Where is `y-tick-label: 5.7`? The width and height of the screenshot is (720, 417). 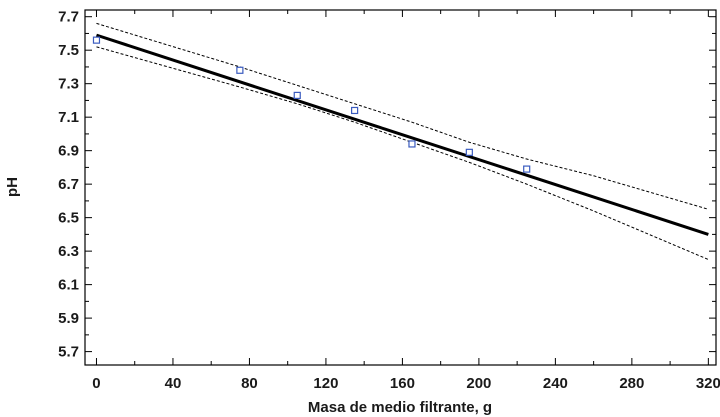 y-tick-label: 5.7 is located at coordinates (68, 352).